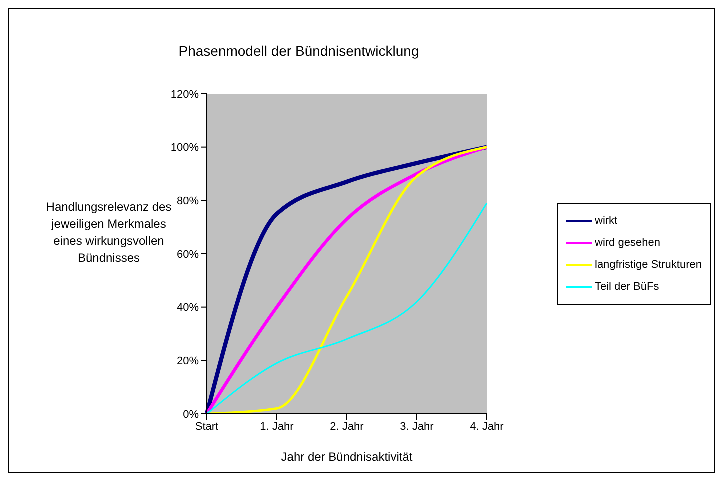 The width and height of the screenshot is (723, 481). I want to click on x-tick-label: 1. Jahr, so click(277, 426).